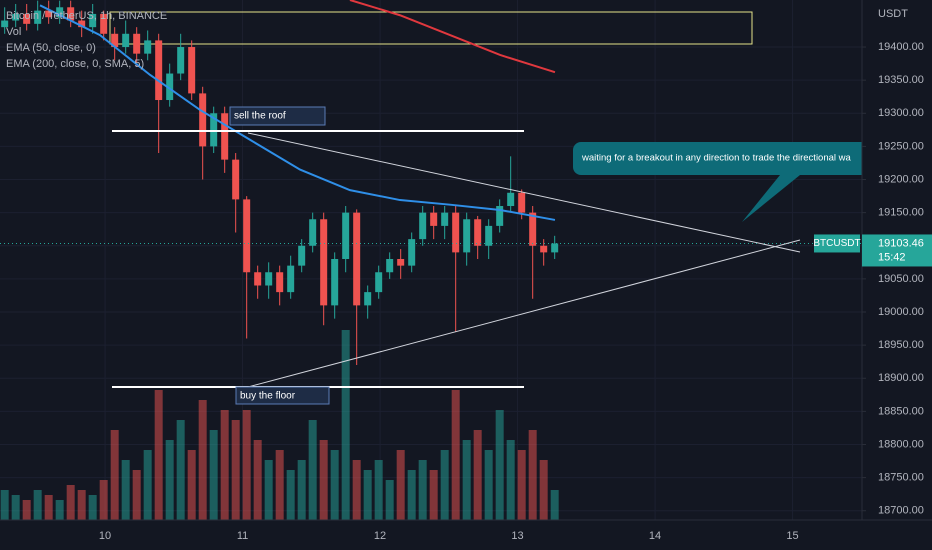 This screenshot has width=932, height=550. Describe the element at coordinates (380, 536) in the screenshot. I see `x-tick-label: 12` at that location.